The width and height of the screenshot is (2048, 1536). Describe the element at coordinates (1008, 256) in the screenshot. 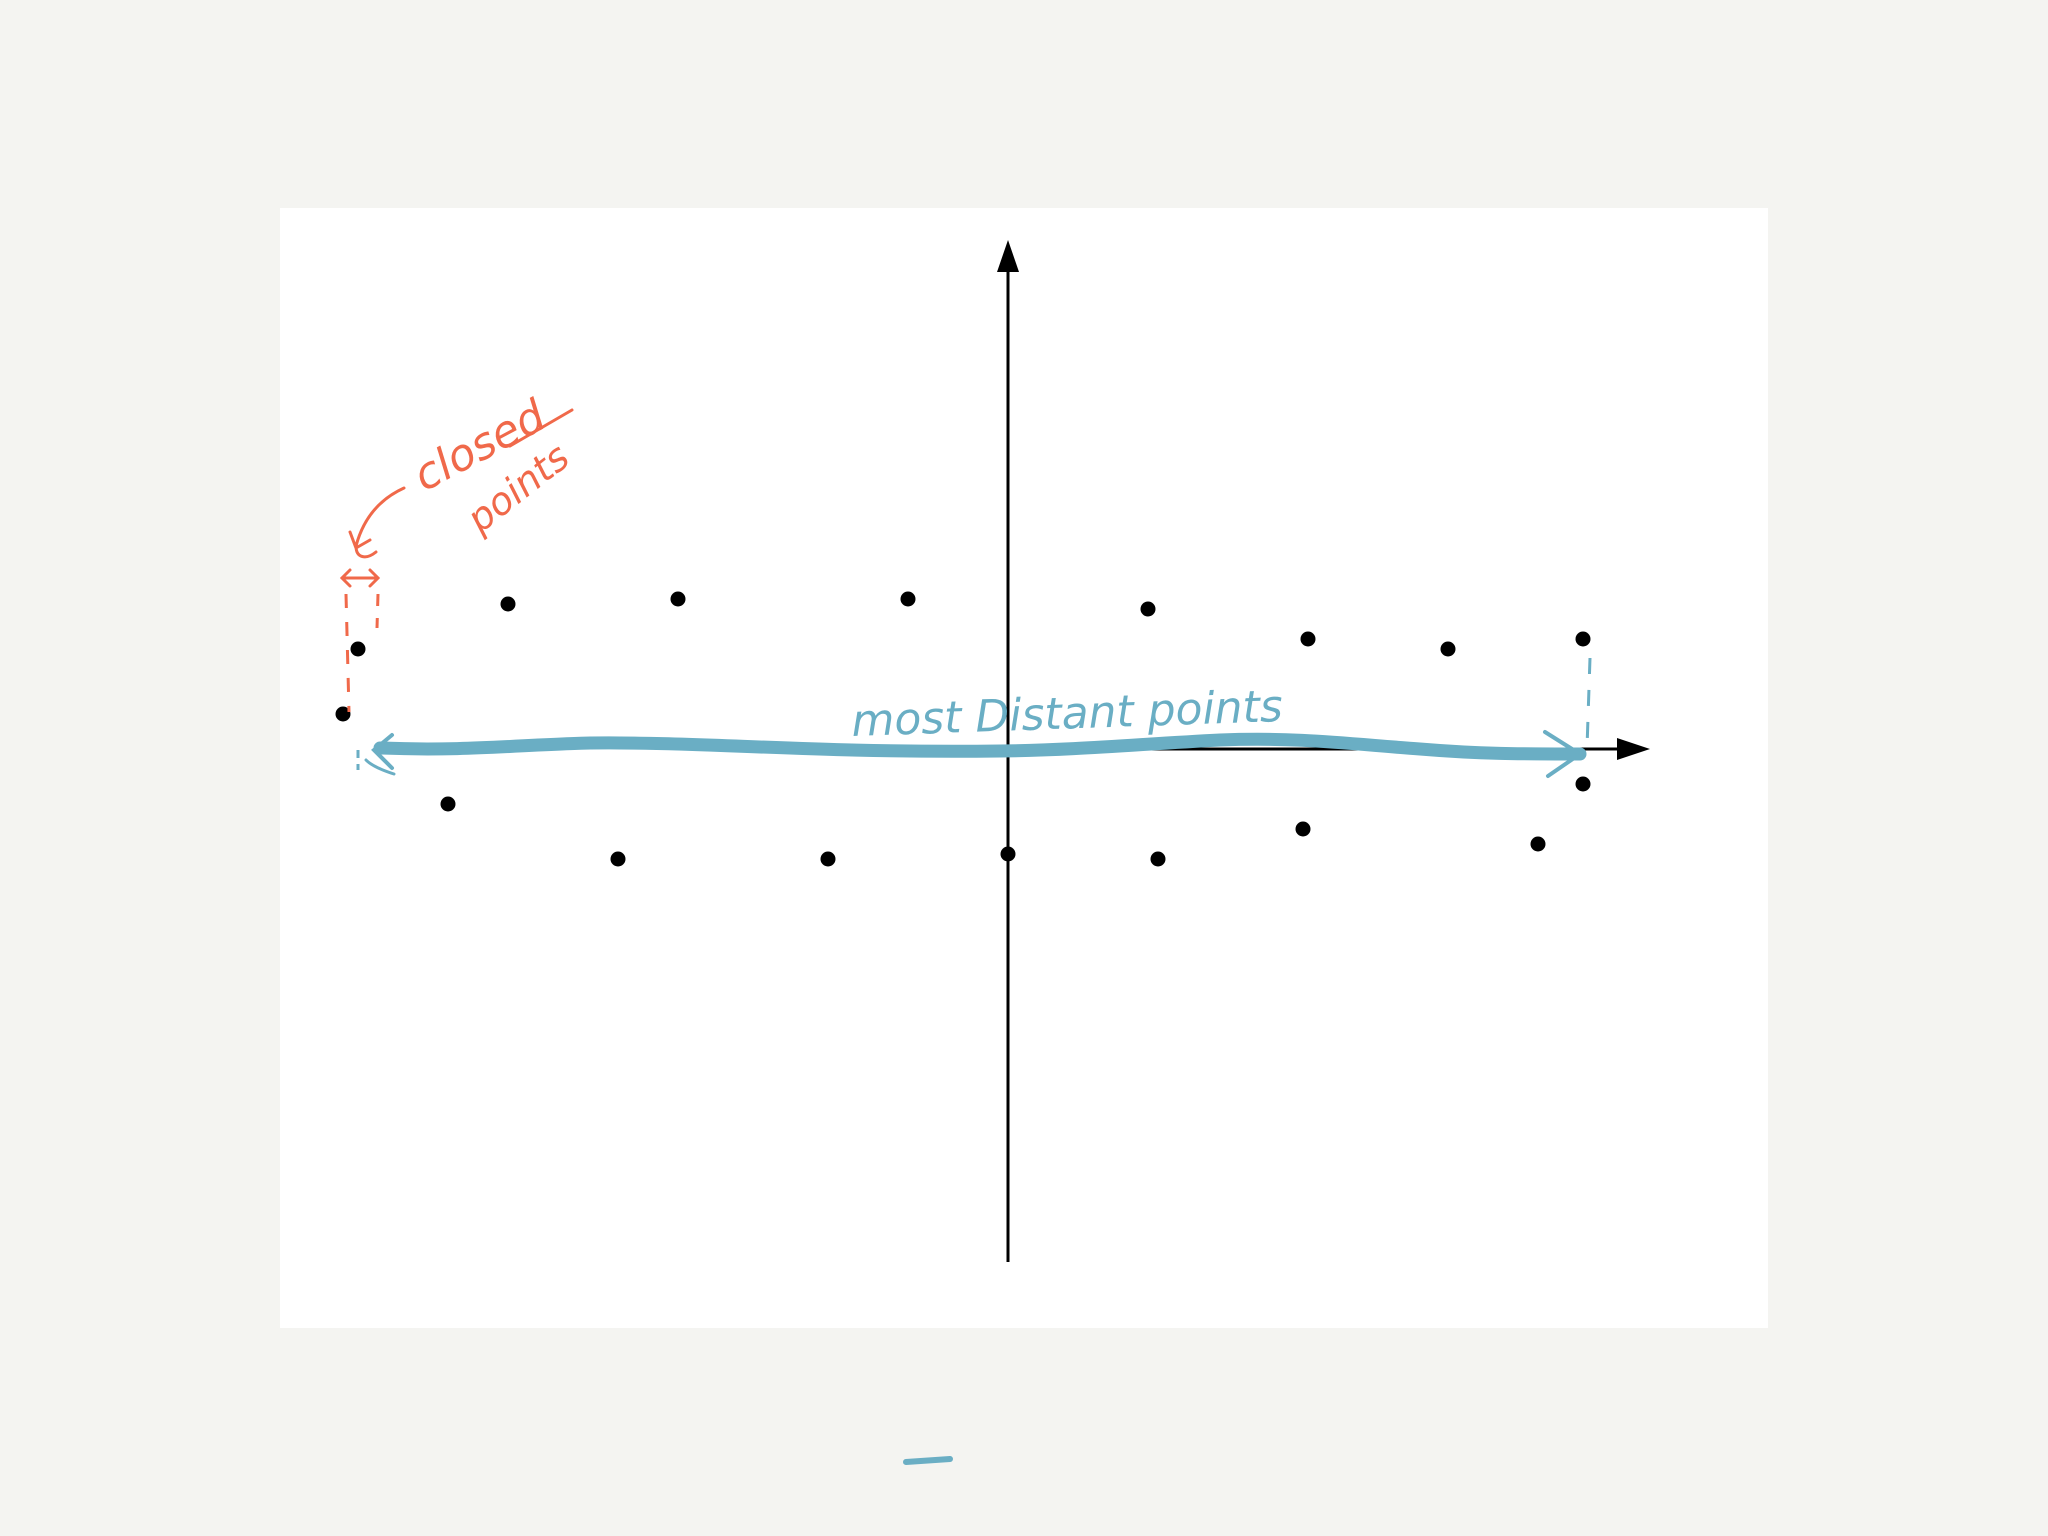

I see `y-axis-arrow-icon` at that location.